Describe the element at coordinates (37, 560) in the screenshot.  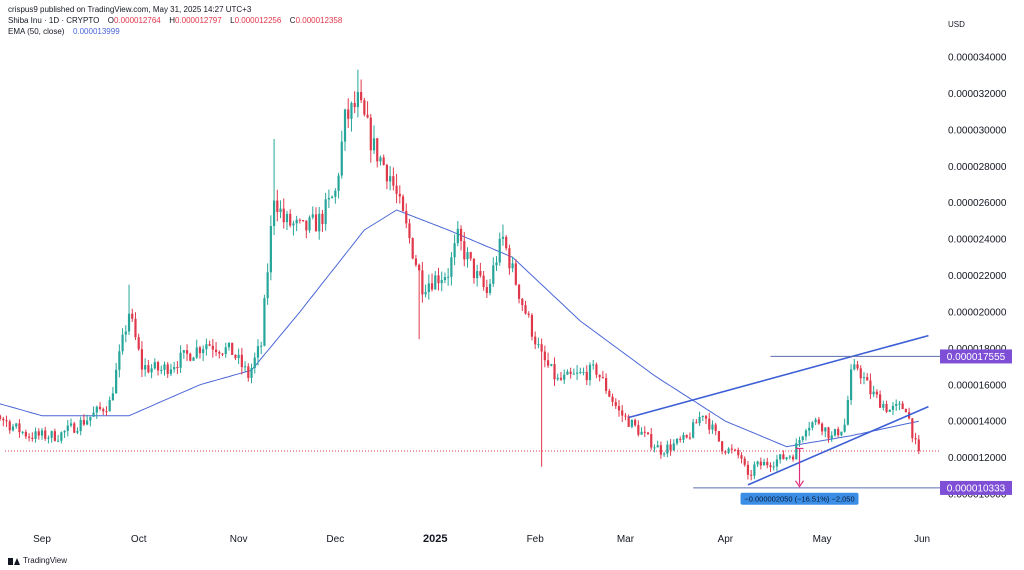
I see `tradingview-logo: TradingView` at that location.